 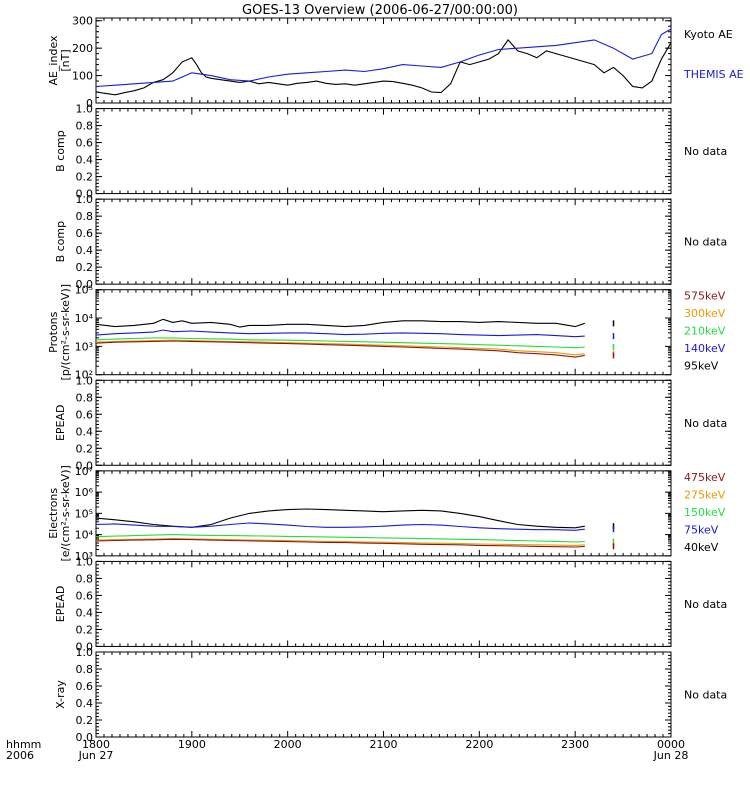 I want to click on x-tick-label: 2100, so click(x=384, y=744).